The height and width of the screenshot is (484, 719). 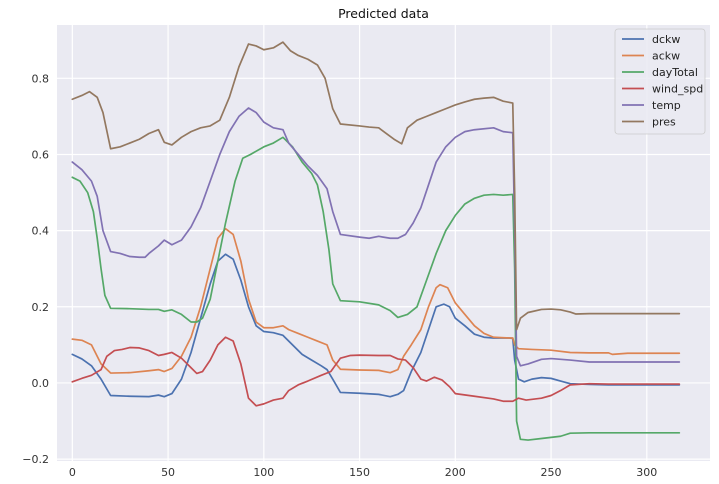 What do you see at coordinates (376, 371) in the screenshot?
I see `series-line-wind_spd` at bounding box center [376, 371].